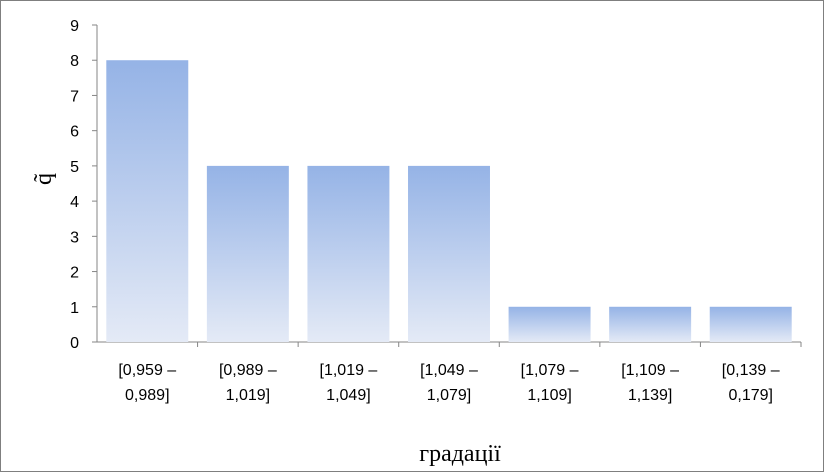  Describe the element at coordinates (74, 96) in the screenshot. I see `y-tick-label: 7` at that location.